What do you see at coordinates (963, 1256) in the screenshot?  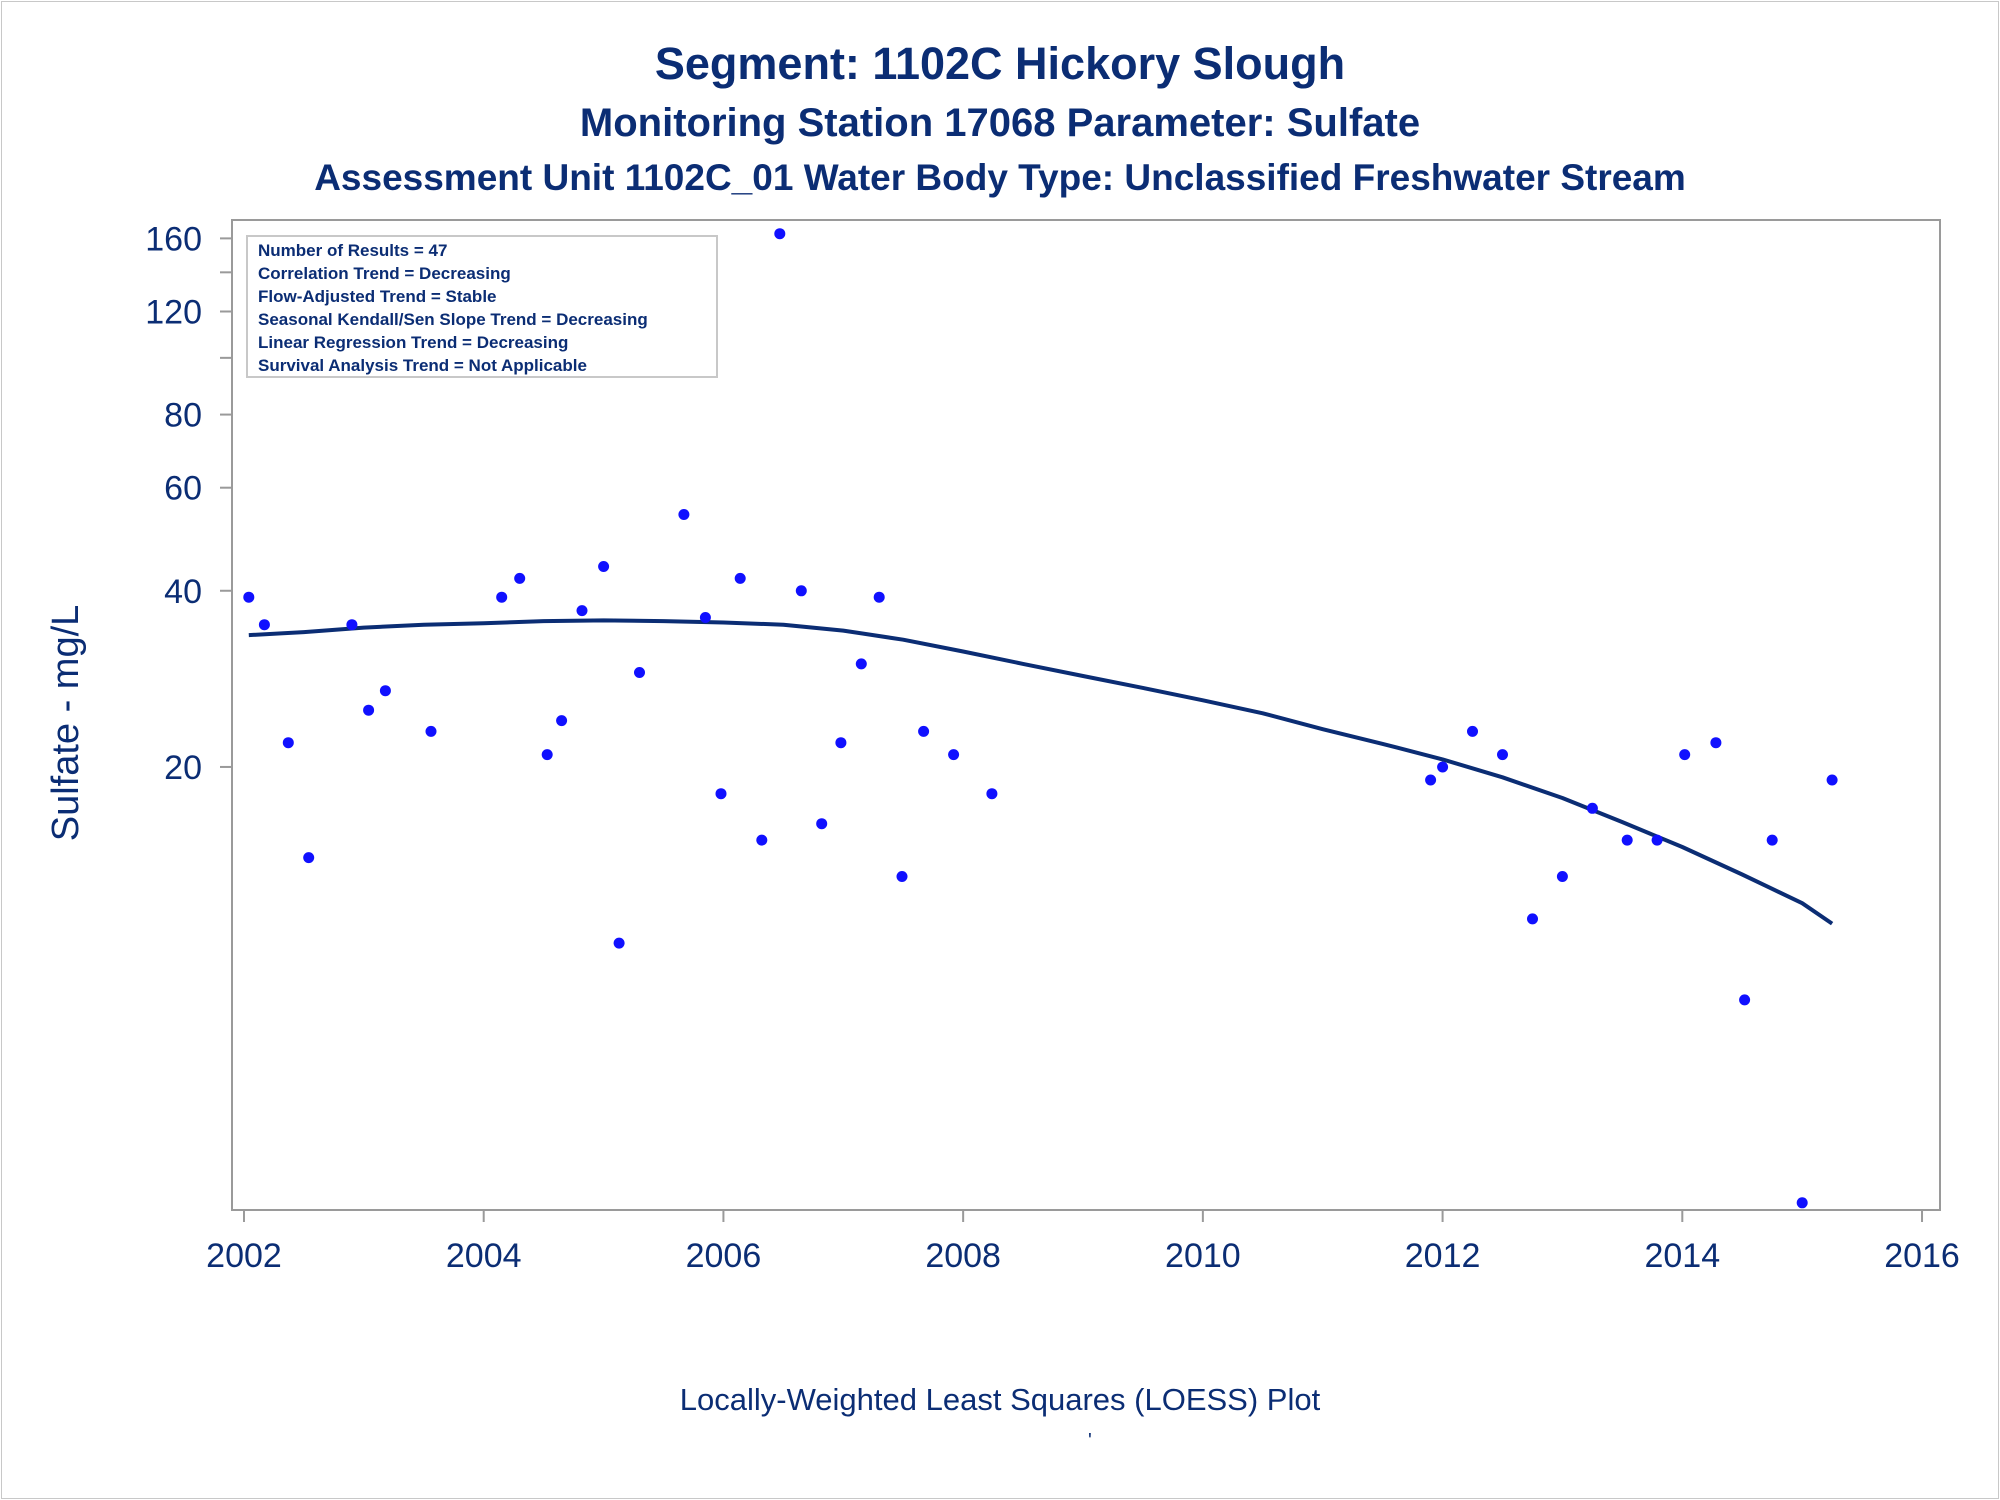 I see `x-tick-label: 2008` at bounding box center [963, 1256].